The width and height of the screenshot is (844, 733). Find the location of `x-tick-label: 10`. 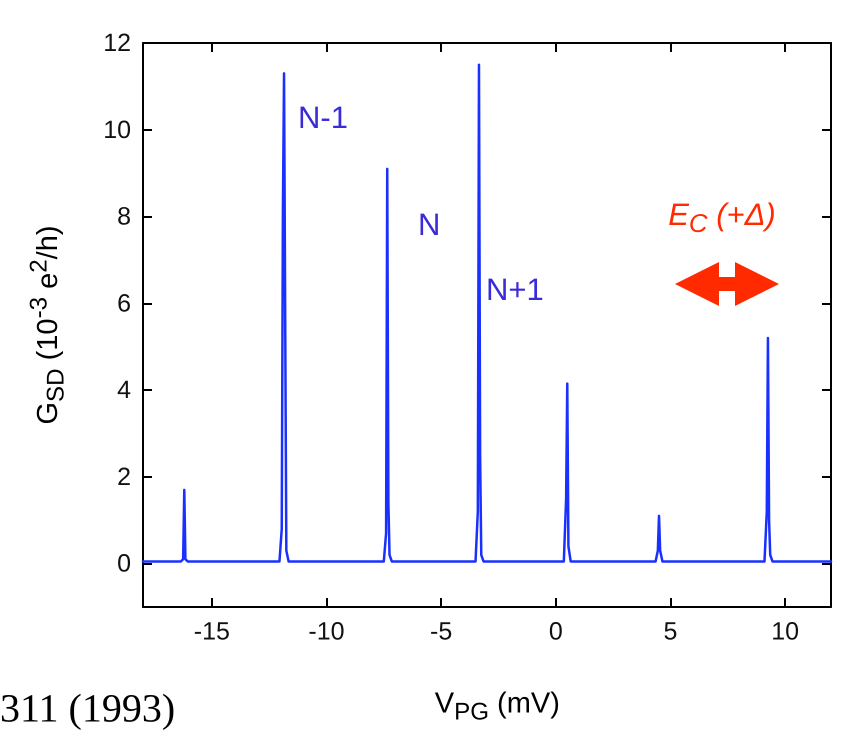

x-tick-label: 10 is located at coordinates (785, 632).